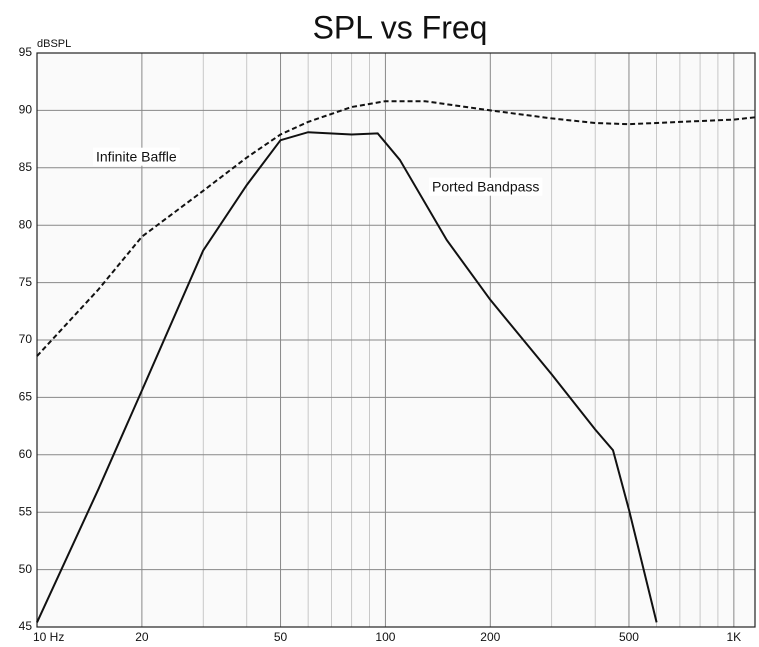 The image size is (759, 647). I want to click on x-tick-label: 1K, so click(734, 637).